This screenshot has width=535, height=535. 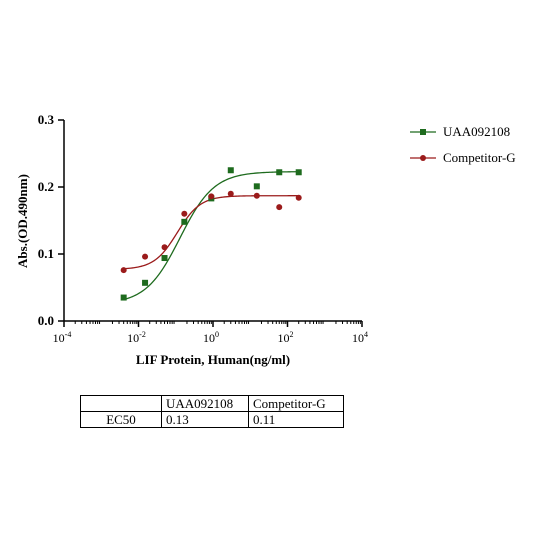 I want to click on table-row-label: EC50, so click(x=121, y=419).